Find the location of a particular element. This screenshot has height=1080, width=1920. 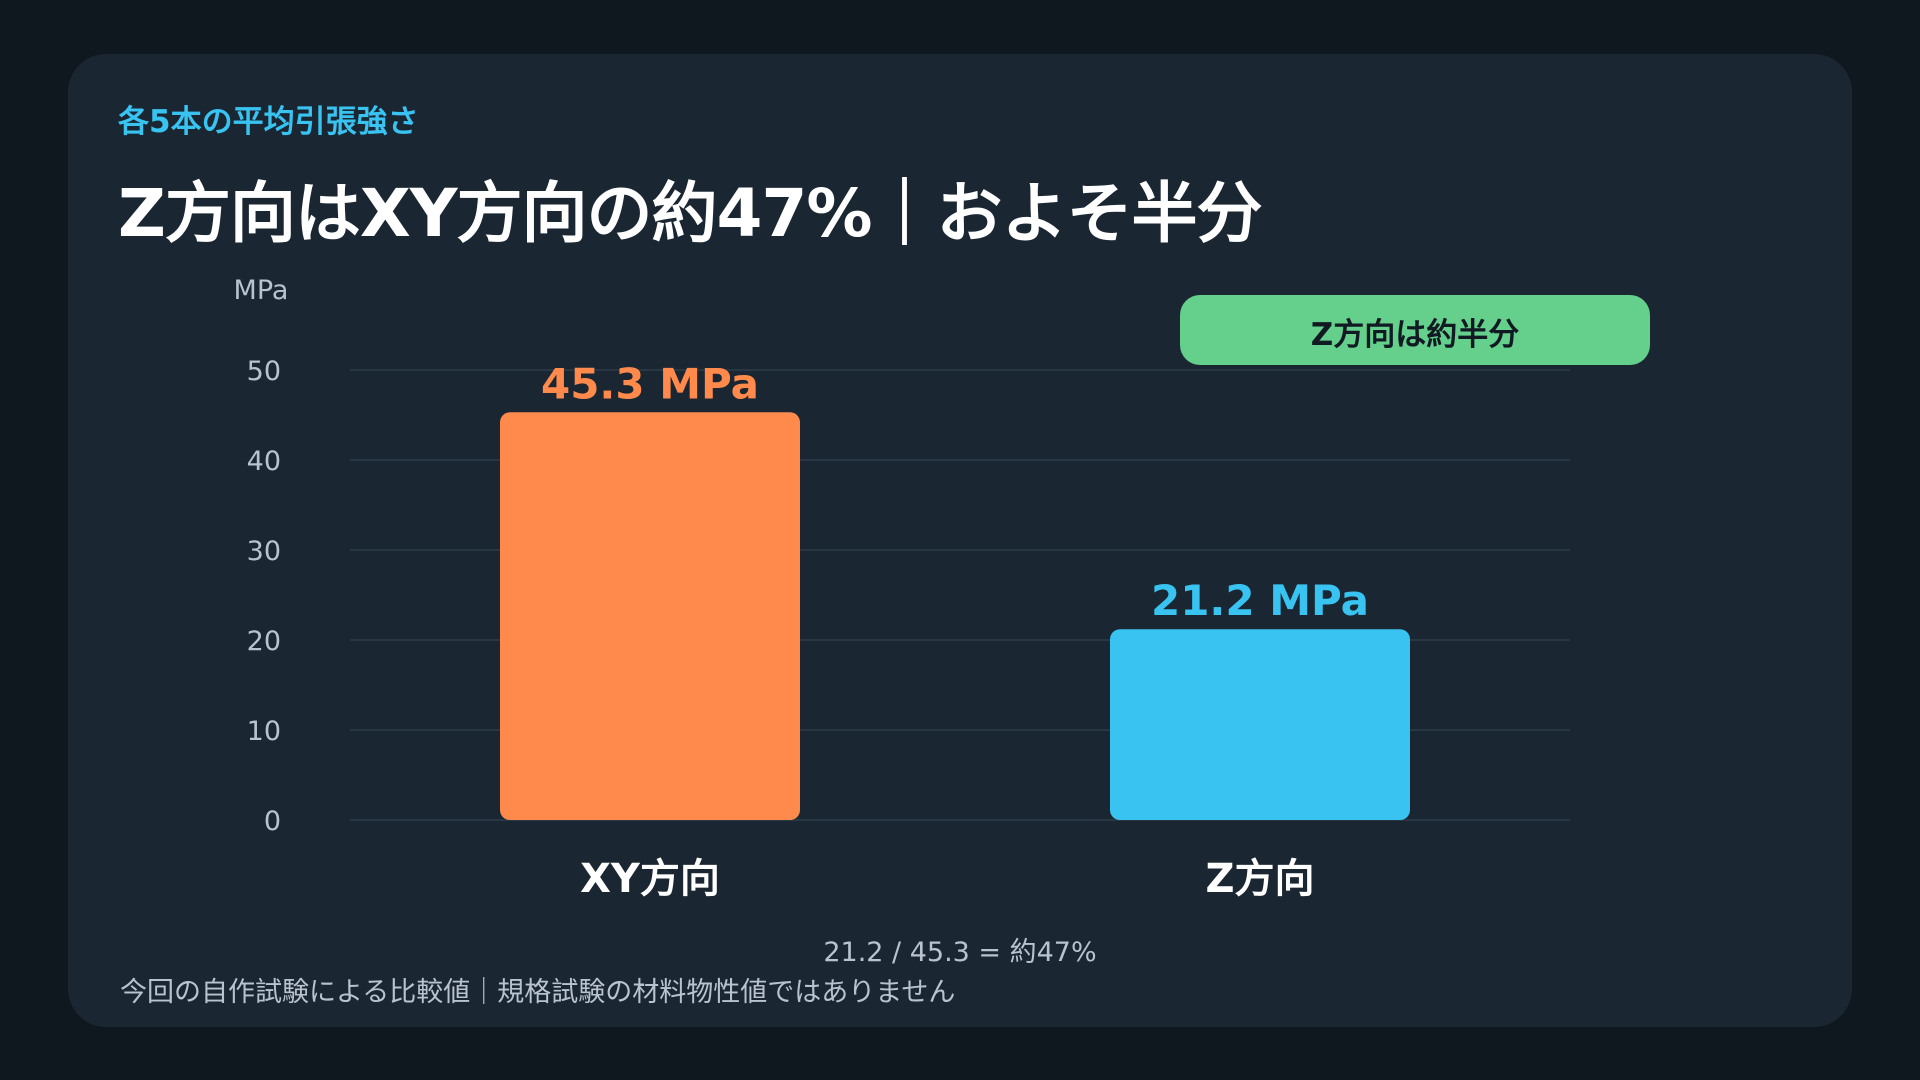

annotation-text: Z方向は約半分 is located at coordinates (1415, 335).